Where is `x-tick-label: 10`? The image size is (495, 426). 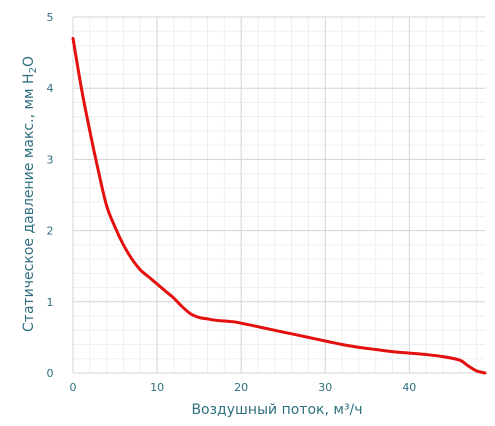 x-tick-label: 10 is located at coordinates (157, 387).